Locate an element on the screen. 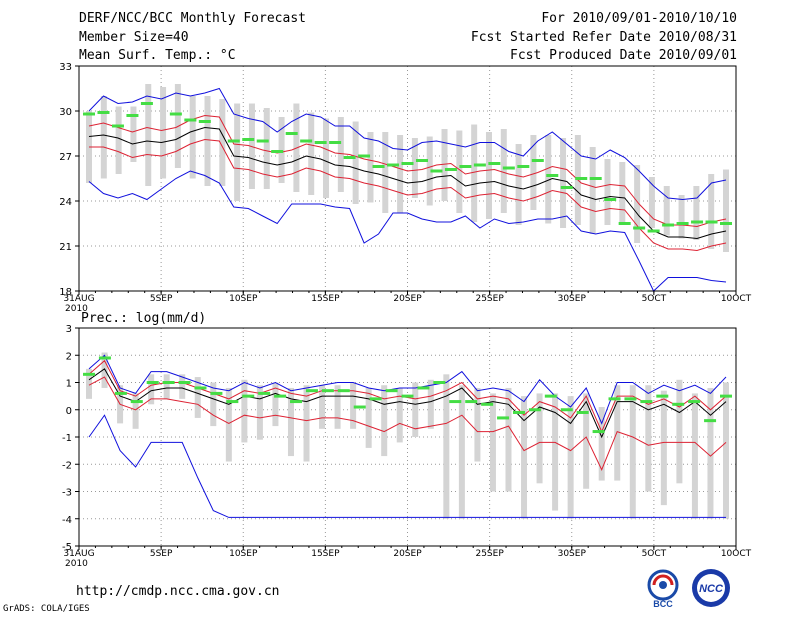 This screenshot has height=618, width=800. x-tick-label: 10OCT is located at coordinates (736, 299).